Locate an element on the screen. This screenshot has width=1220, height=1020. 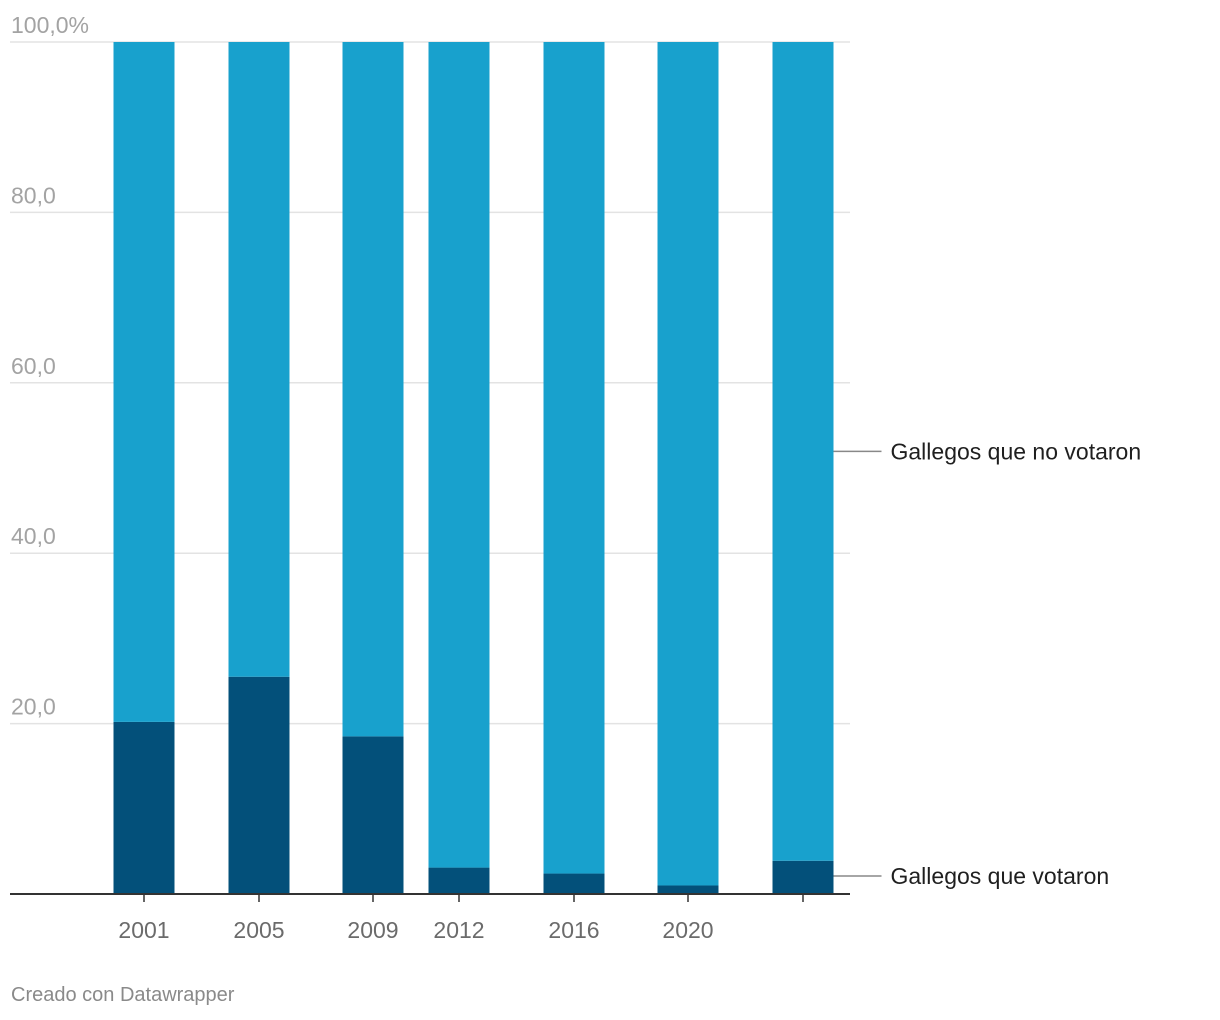
footer-credit: Creado con Datawrapper is located at coordinates (123, 995).